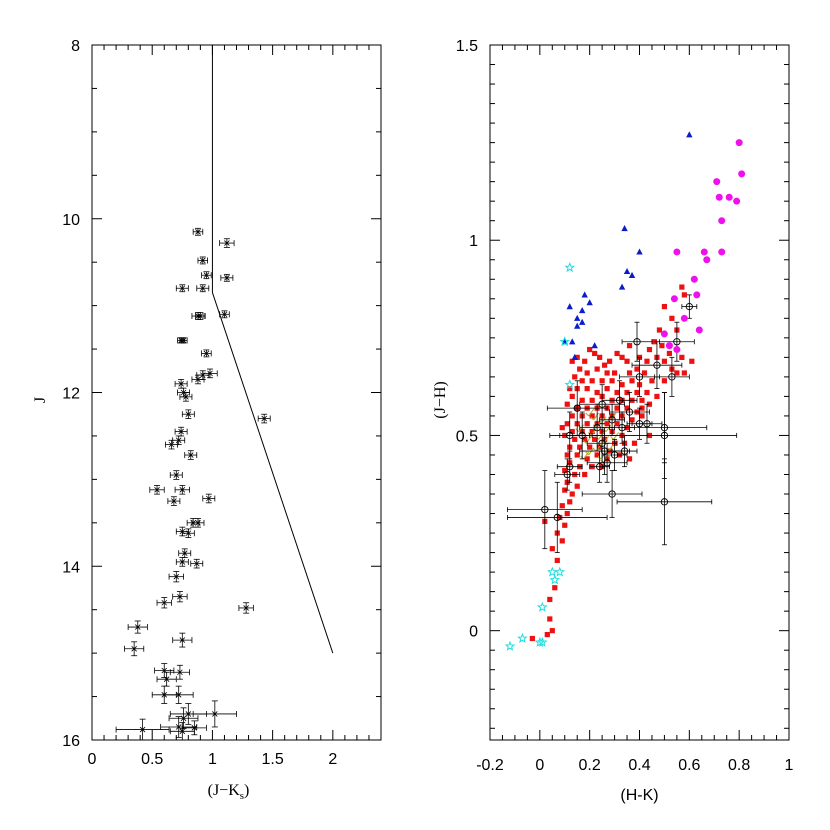 This screenshot has height=830, width=830. What do you see at coordinates (332, 759) in the screenshot?
I see `left-x-tick-label: 2` at bounding box center [332, 759].